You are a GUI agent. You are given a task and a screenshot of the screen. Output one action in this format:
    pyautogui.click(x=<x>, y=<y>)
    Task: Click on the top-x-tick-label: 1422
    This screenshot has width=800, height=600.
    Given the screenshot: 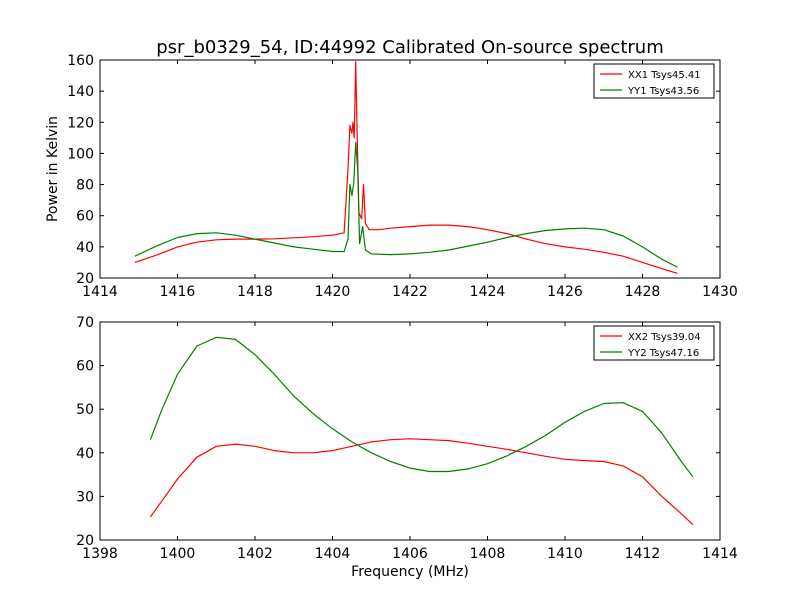 What is the action you would take?
    pyautogui.click(x=410, y=292)
    